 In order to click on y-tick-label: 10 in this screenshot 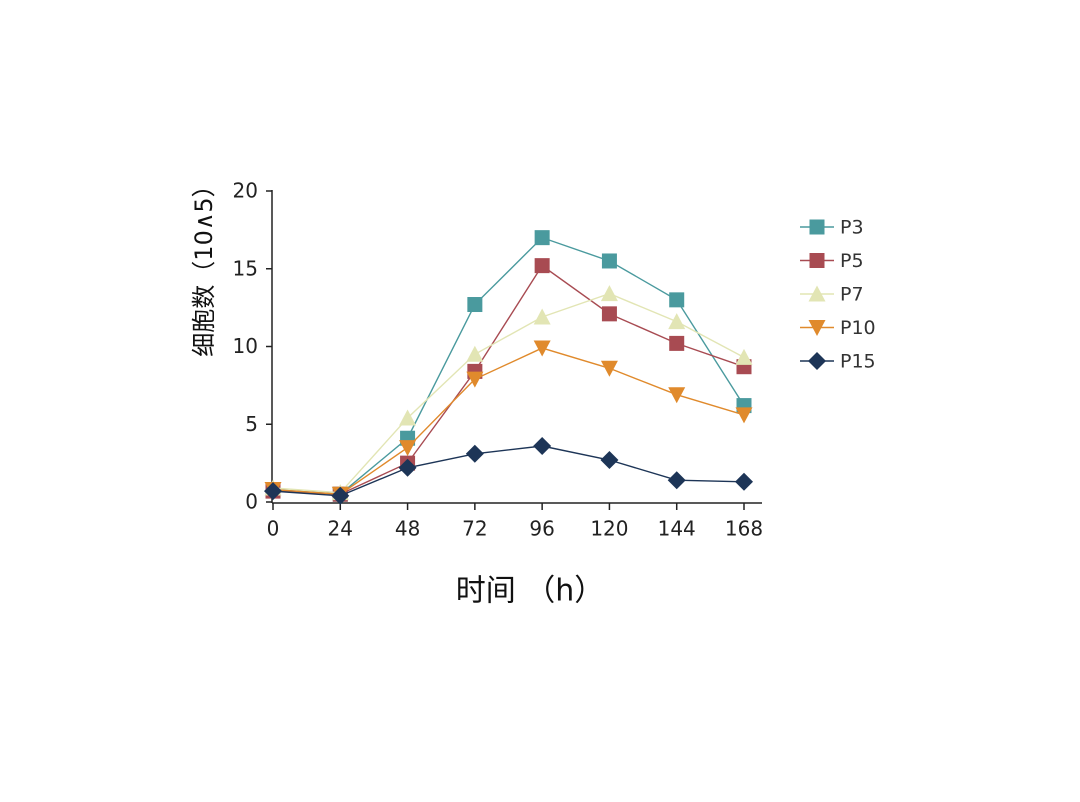, I will do `click(245, 346)`.